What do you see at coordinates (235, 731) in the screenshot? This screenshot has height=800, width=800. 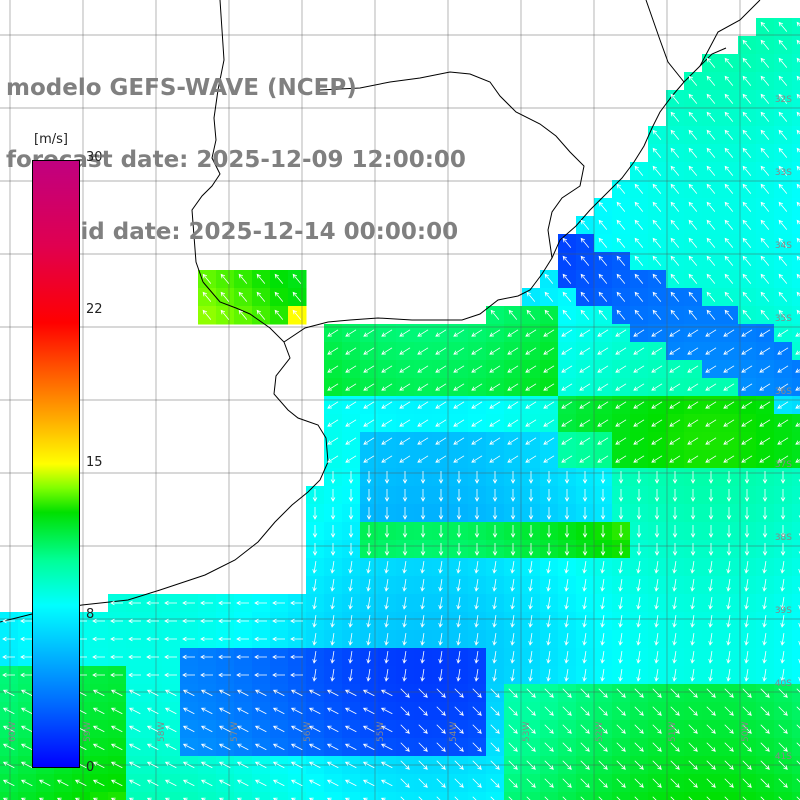 I see `lon-label: 57W` at bounding box center [235, 731].